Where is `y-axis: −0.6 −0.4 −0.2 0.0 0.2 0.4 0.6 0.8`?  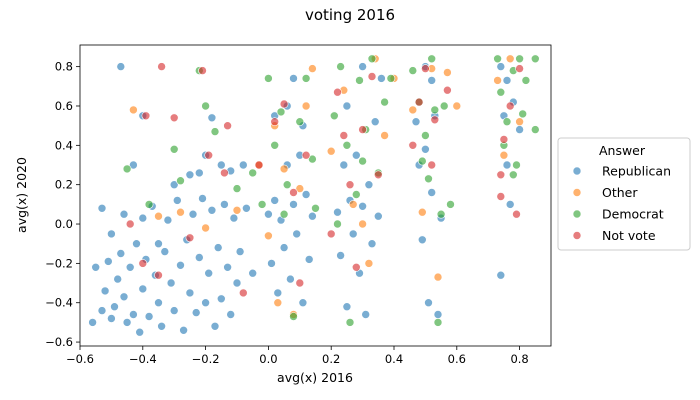 y-axis: −0.6 −0.4 −0.2 0.0 0.2 0.4 0.6 0.8 is located at coordinates (62, 204).